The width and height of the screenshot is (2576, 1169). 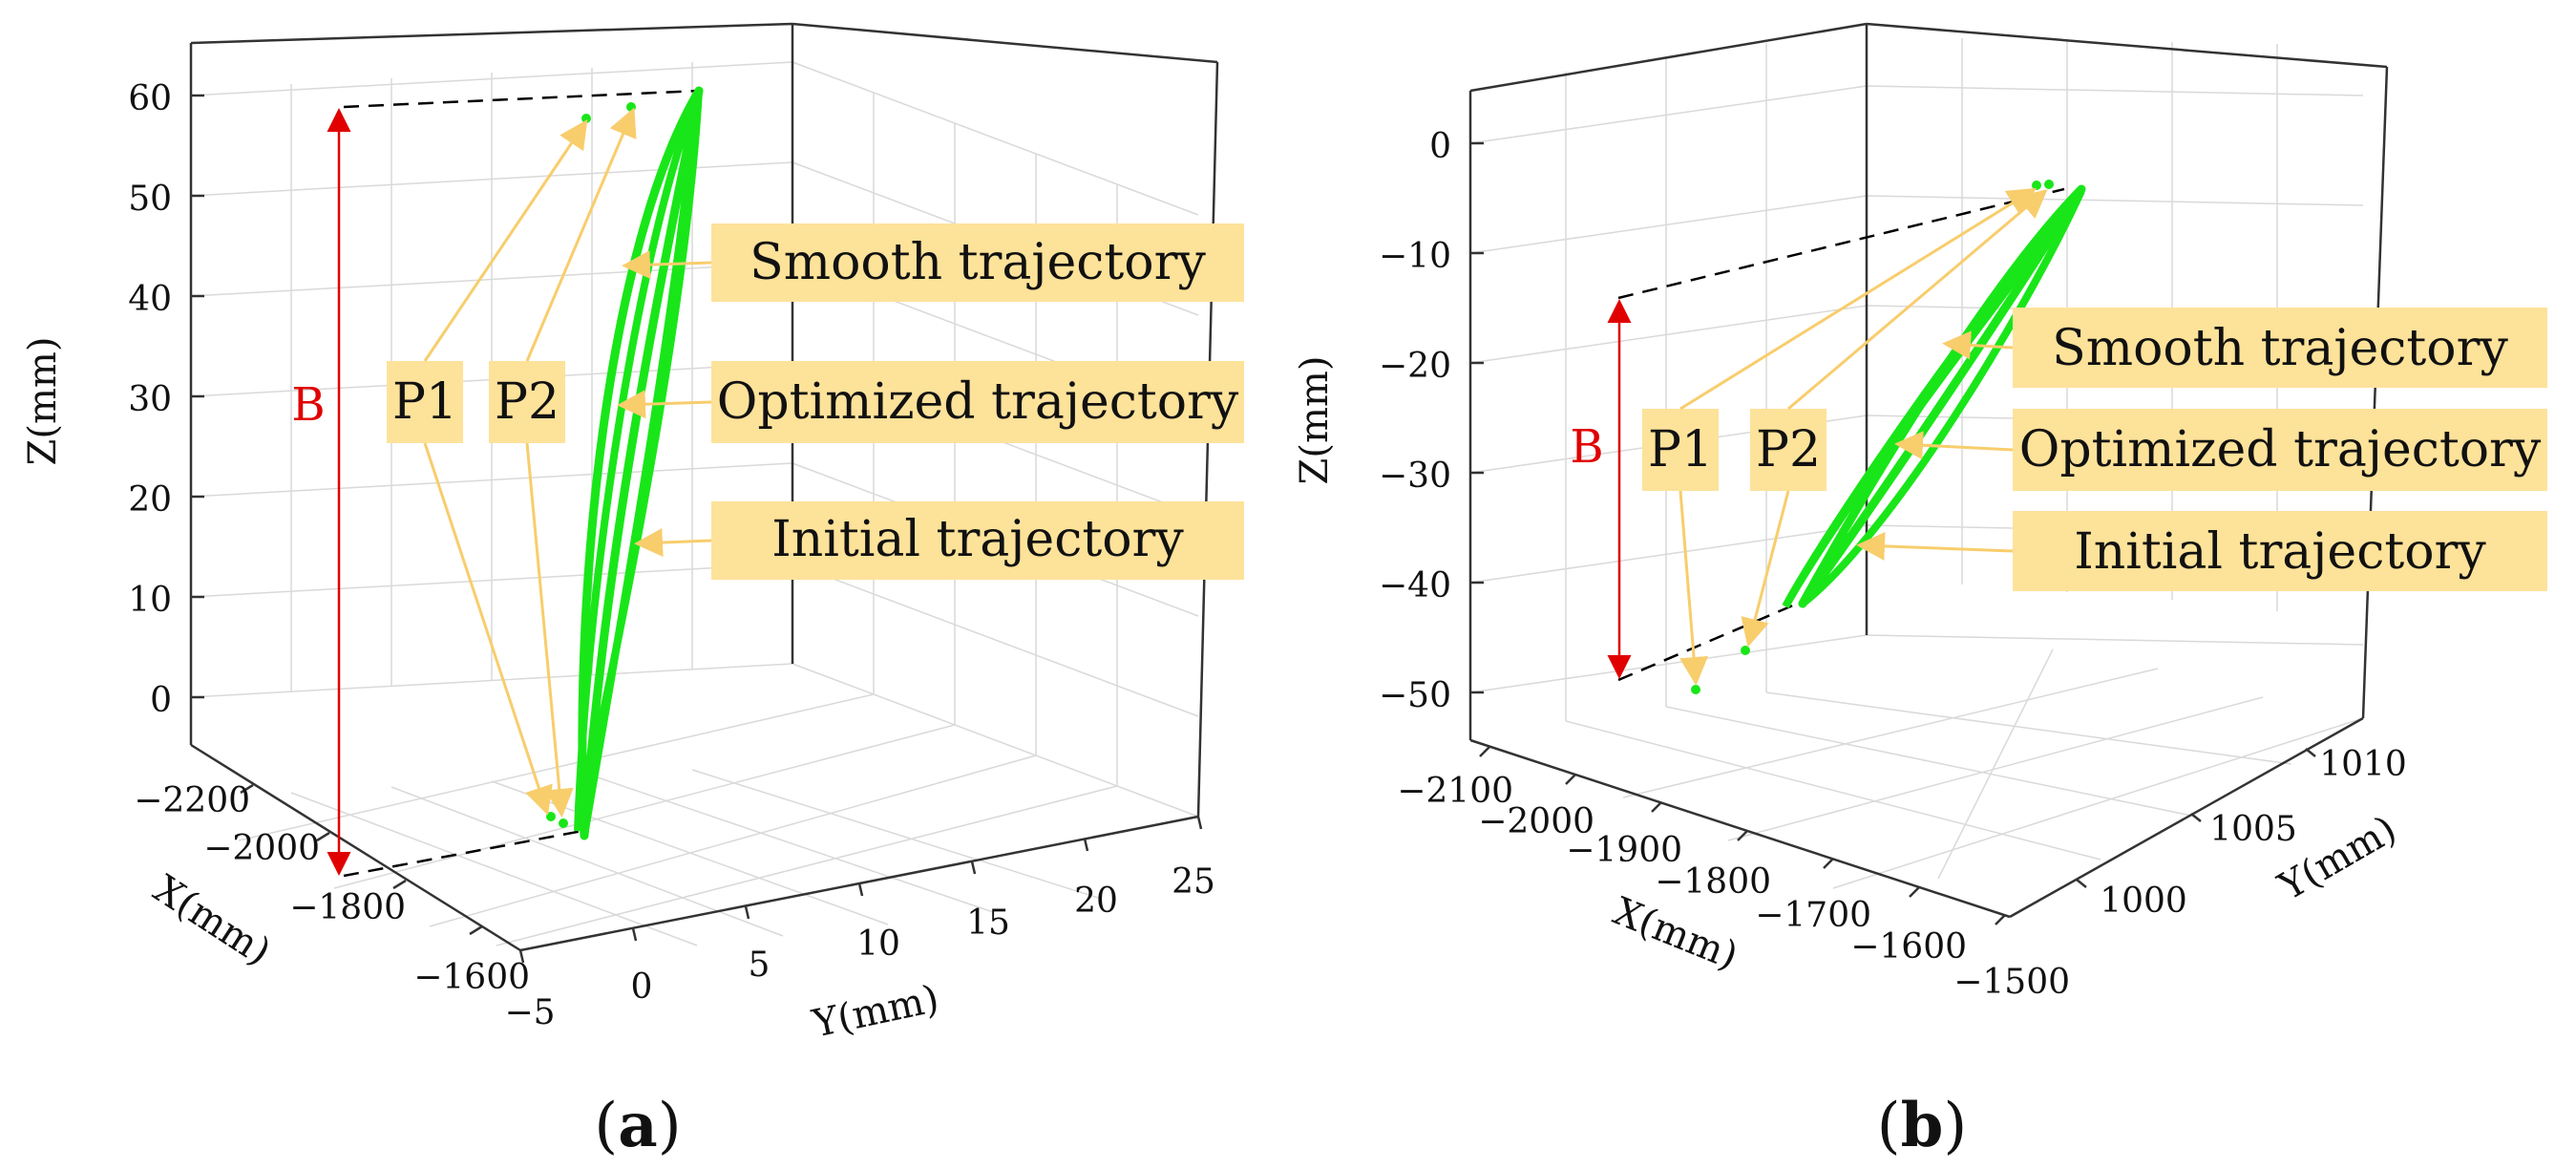 What do you see at coordinates (192, 801) in the screenshot?
I see `x-tick-label: −2200` at bounding box center [192, 801].